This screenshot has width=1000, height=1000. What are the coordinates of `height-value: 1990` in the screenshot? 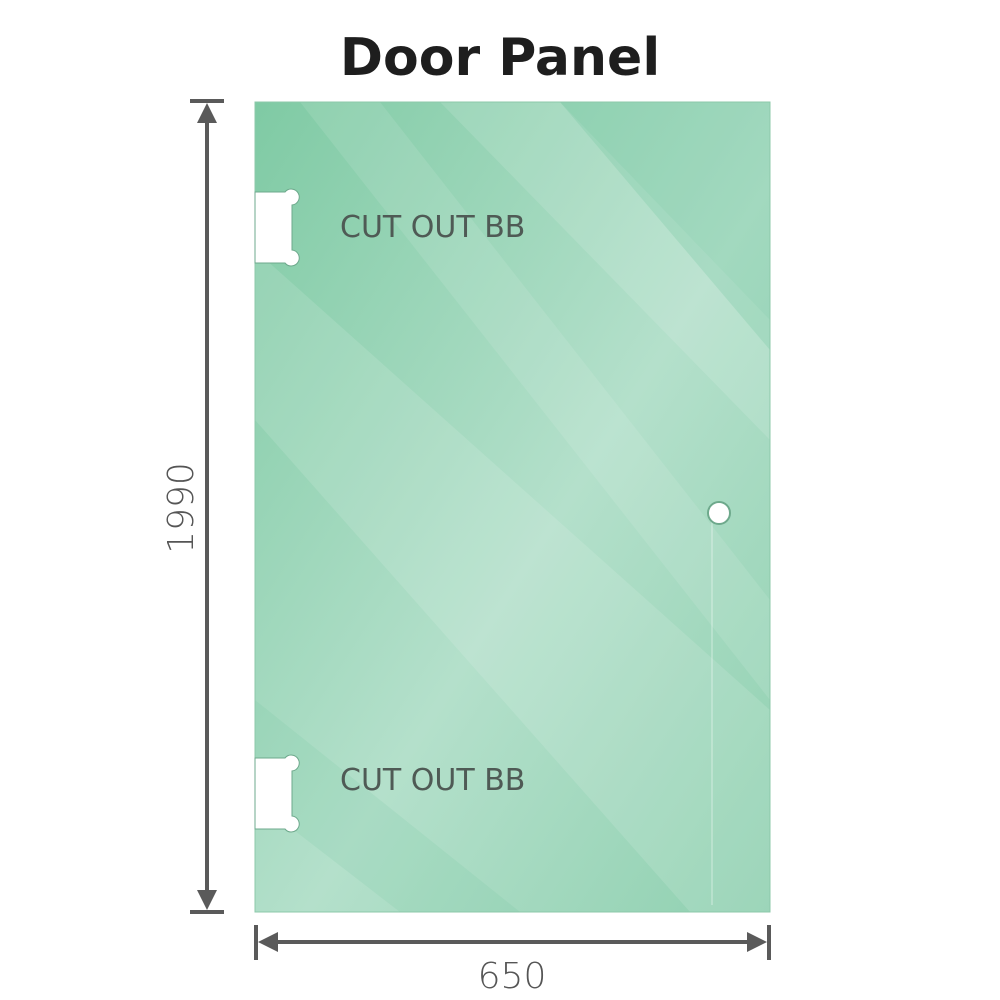 It's located at (181, 508).